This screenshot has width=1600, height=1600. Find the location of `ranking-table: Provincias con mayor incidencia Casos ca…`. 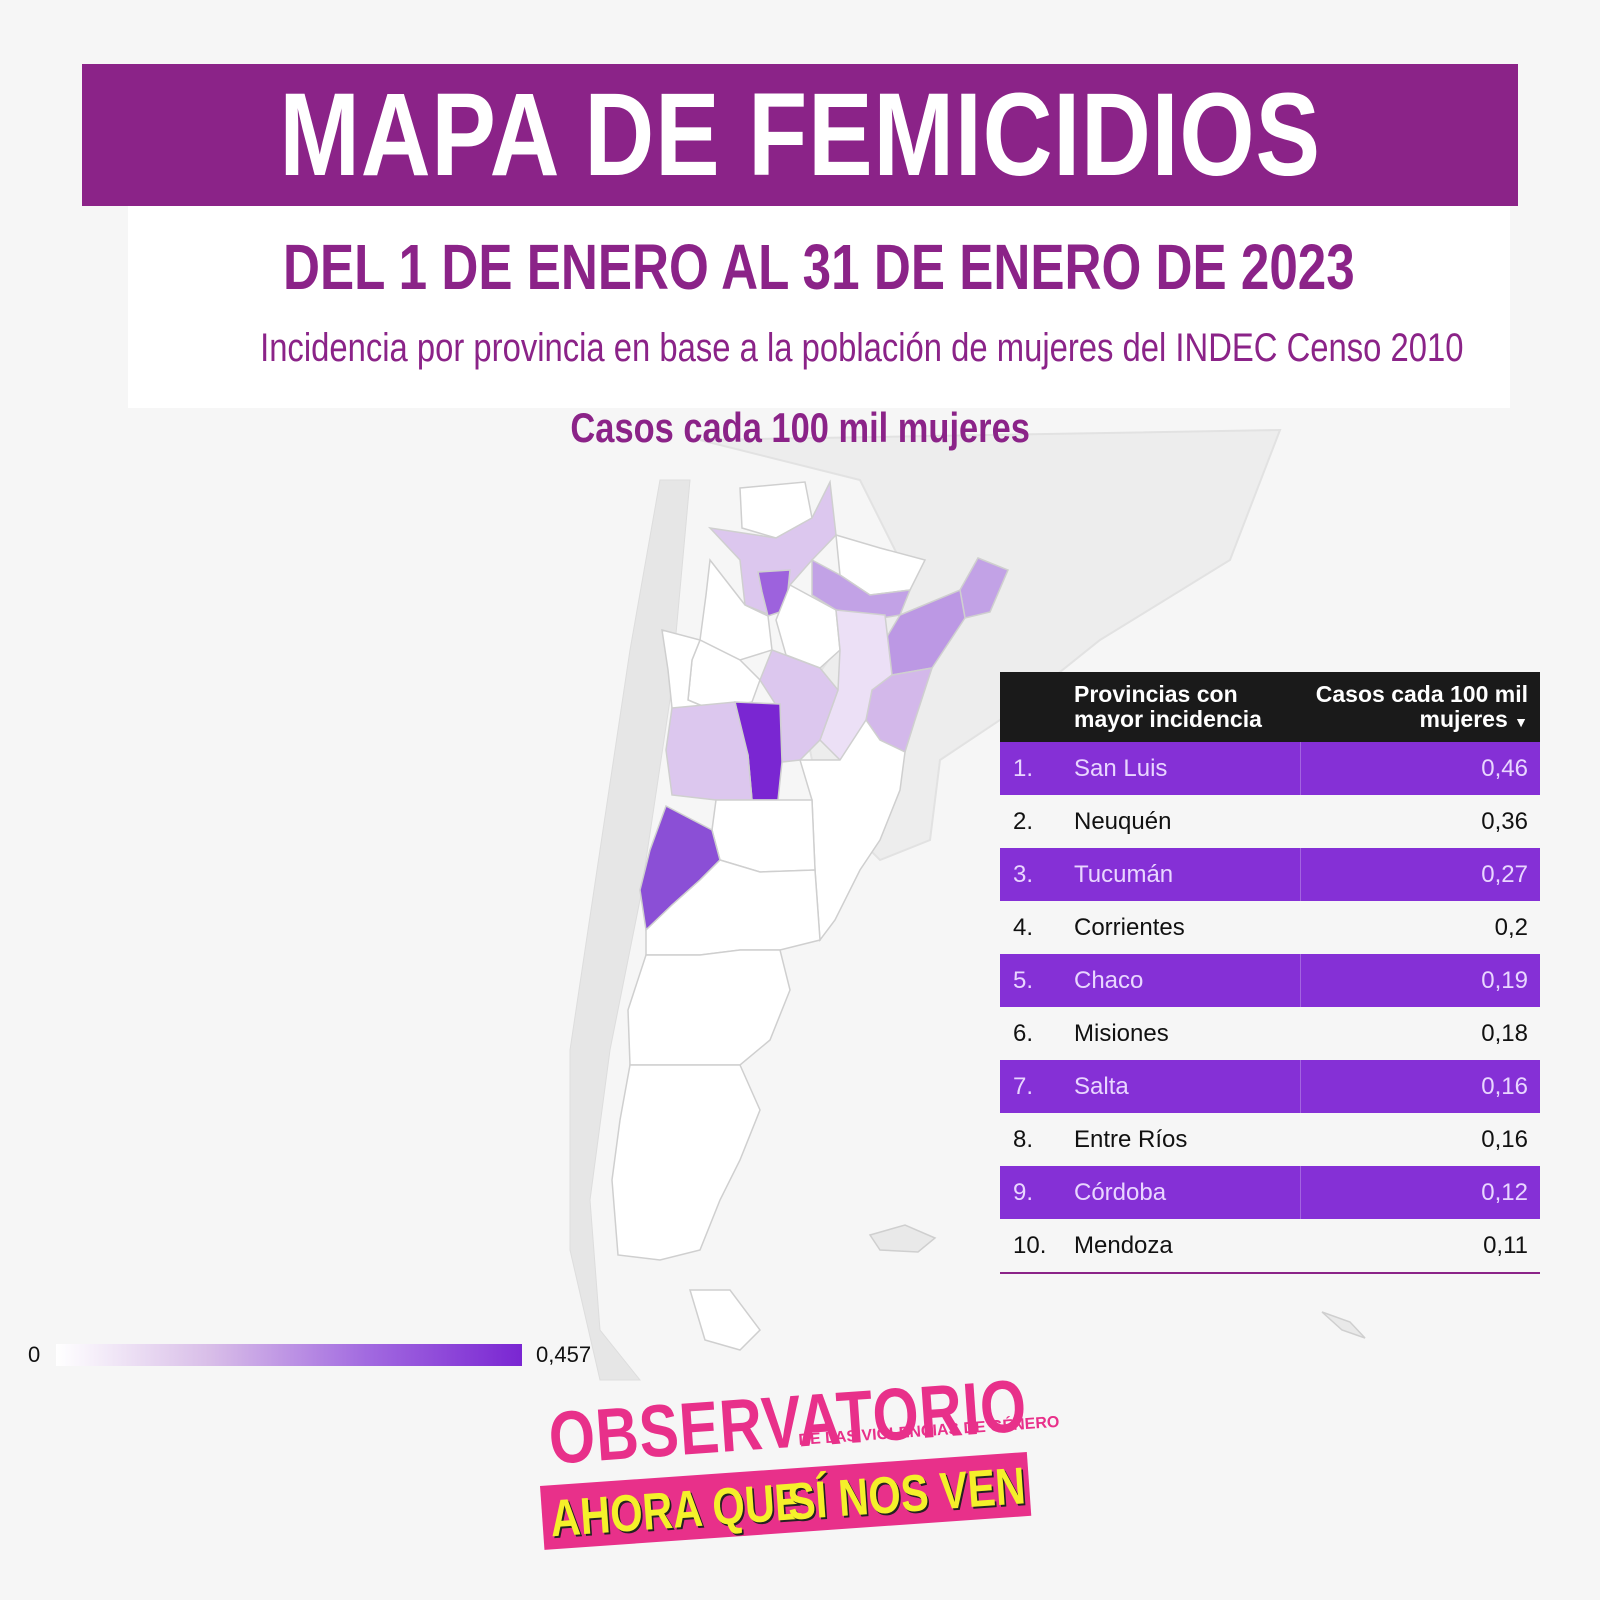

ranking-table: Provincias con mayor incidencia Casos ca… is located at coordinates (1270, 973).